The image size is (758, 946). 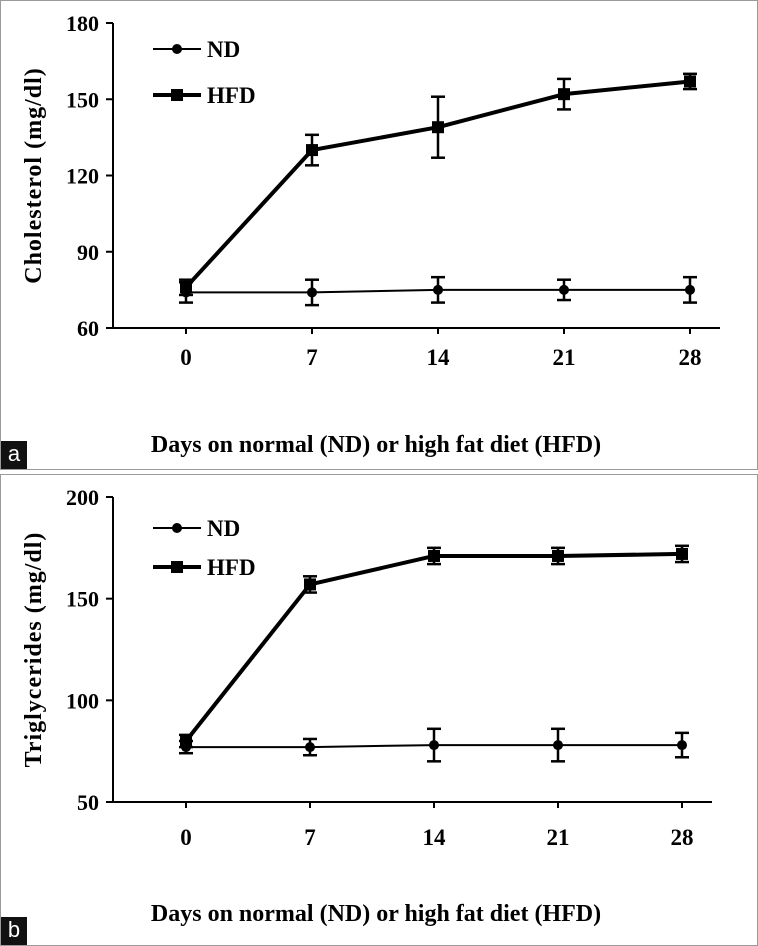 I want to click on y-tick-label: 100, so click(x=82, y=700).